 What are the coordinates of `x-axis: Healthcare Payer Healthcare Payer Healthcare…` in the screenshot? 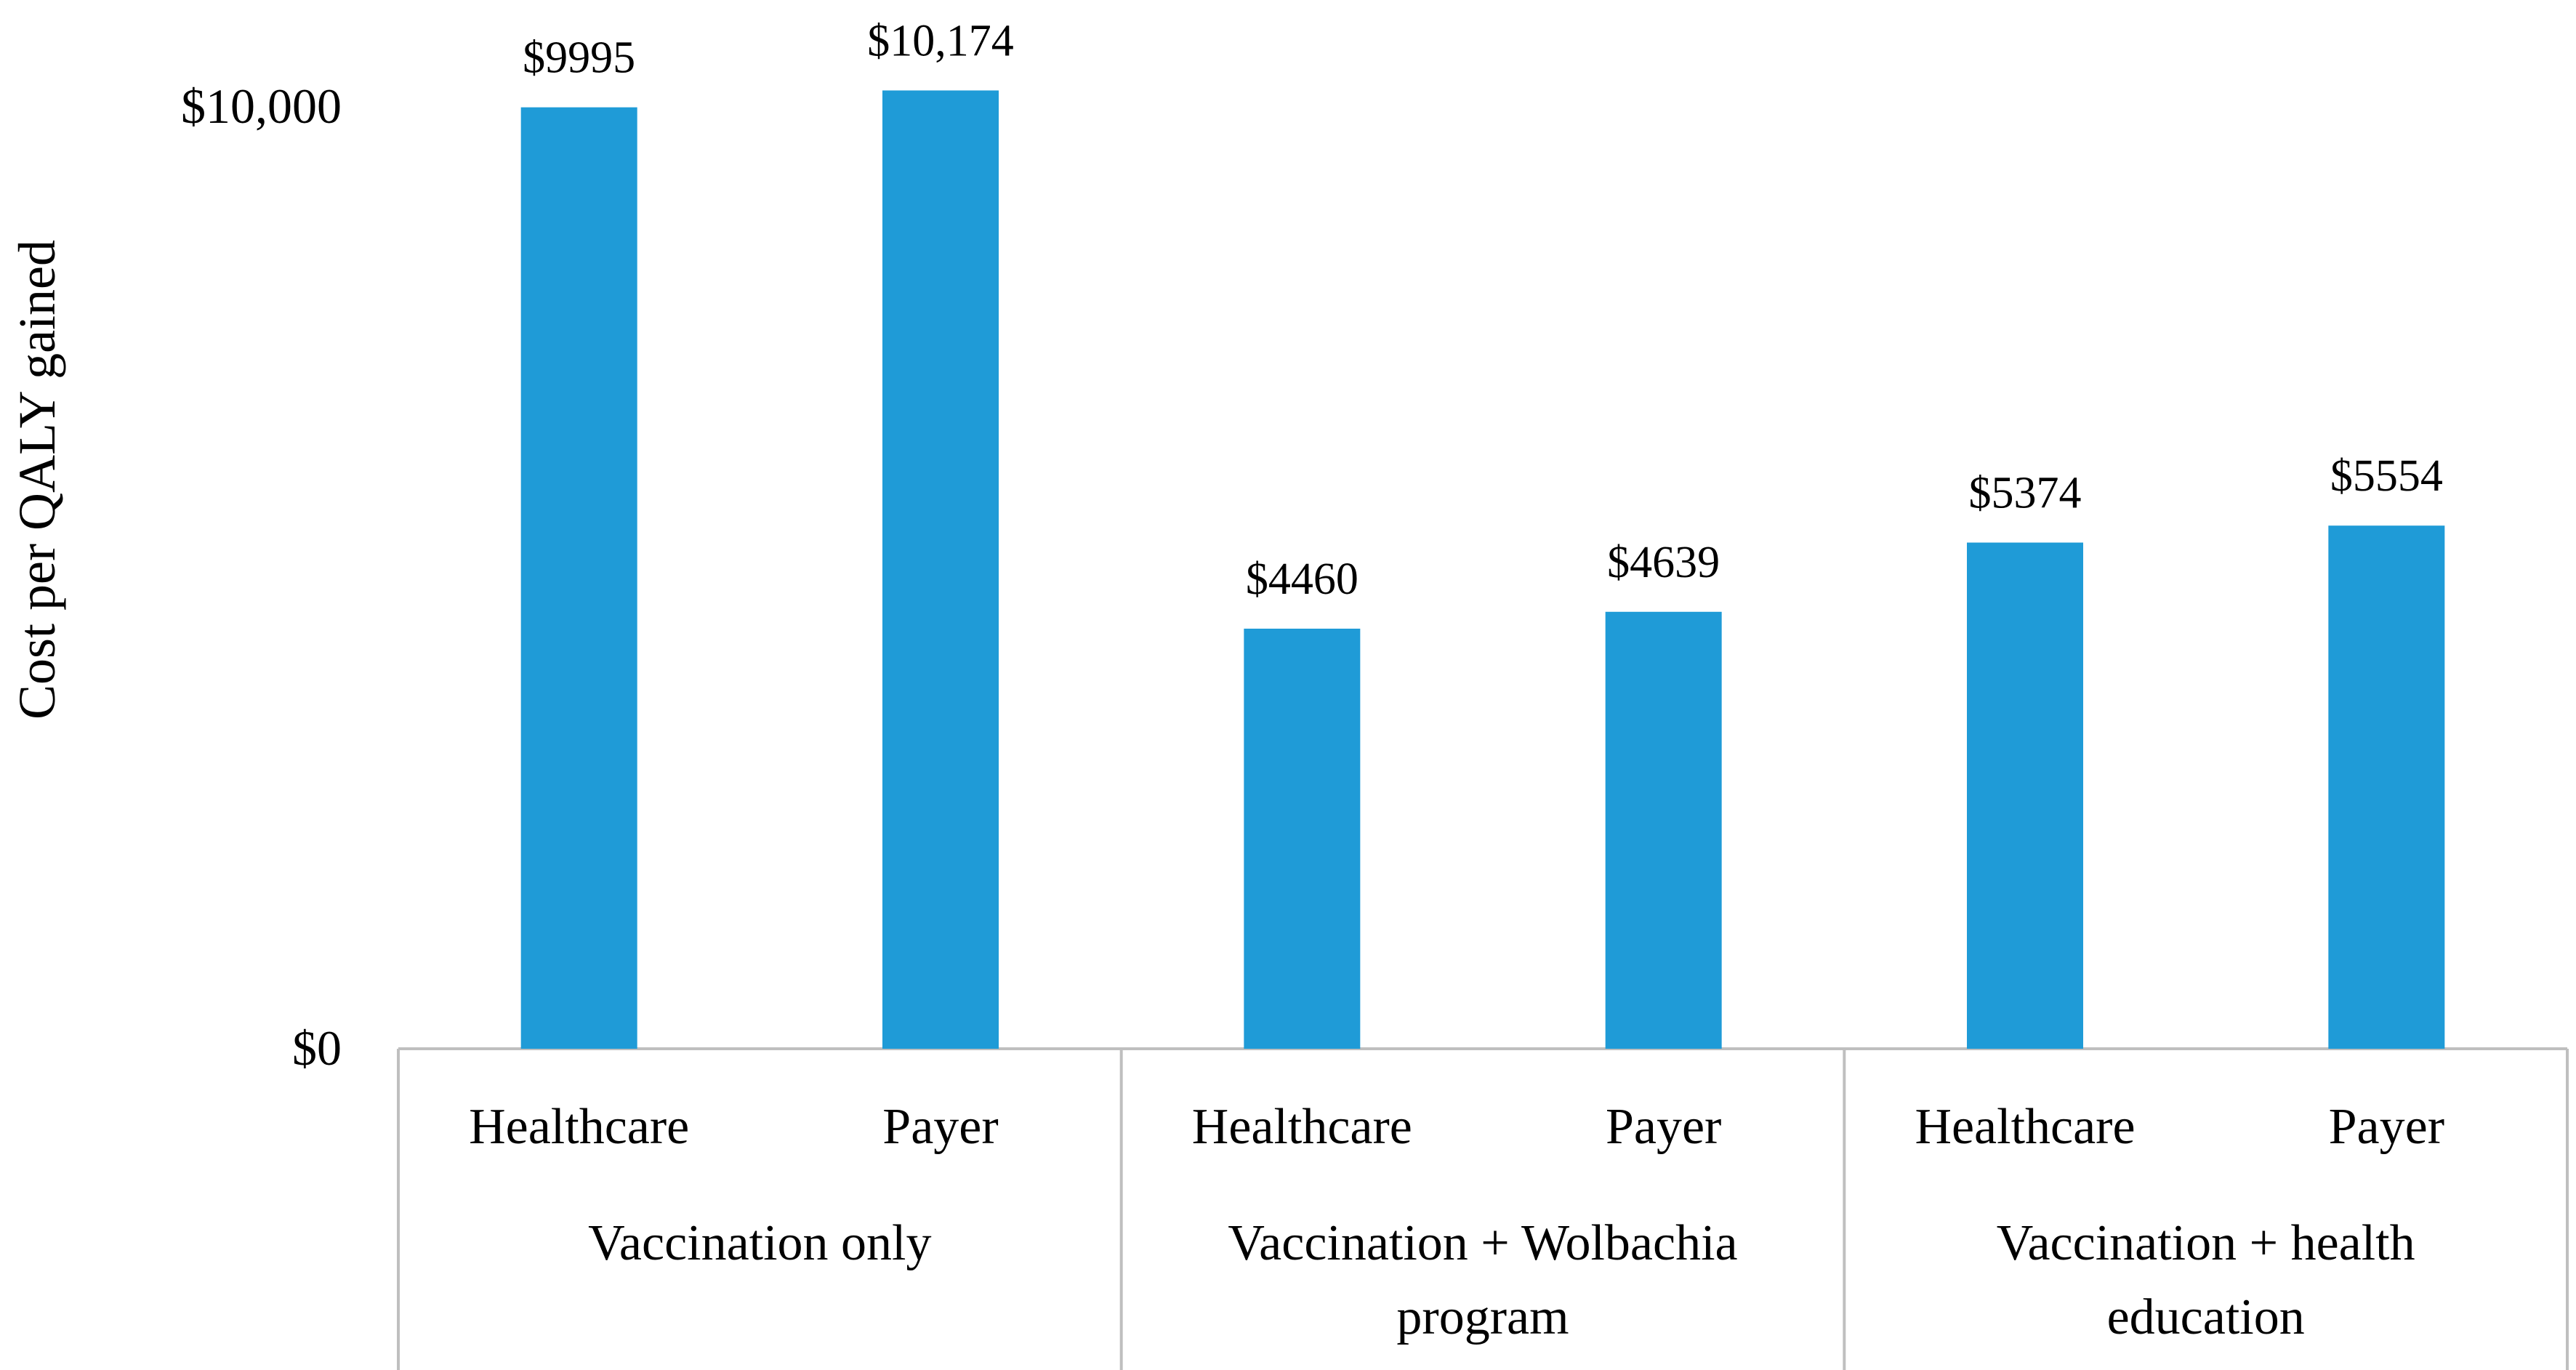 It's located at (1456, 1222).